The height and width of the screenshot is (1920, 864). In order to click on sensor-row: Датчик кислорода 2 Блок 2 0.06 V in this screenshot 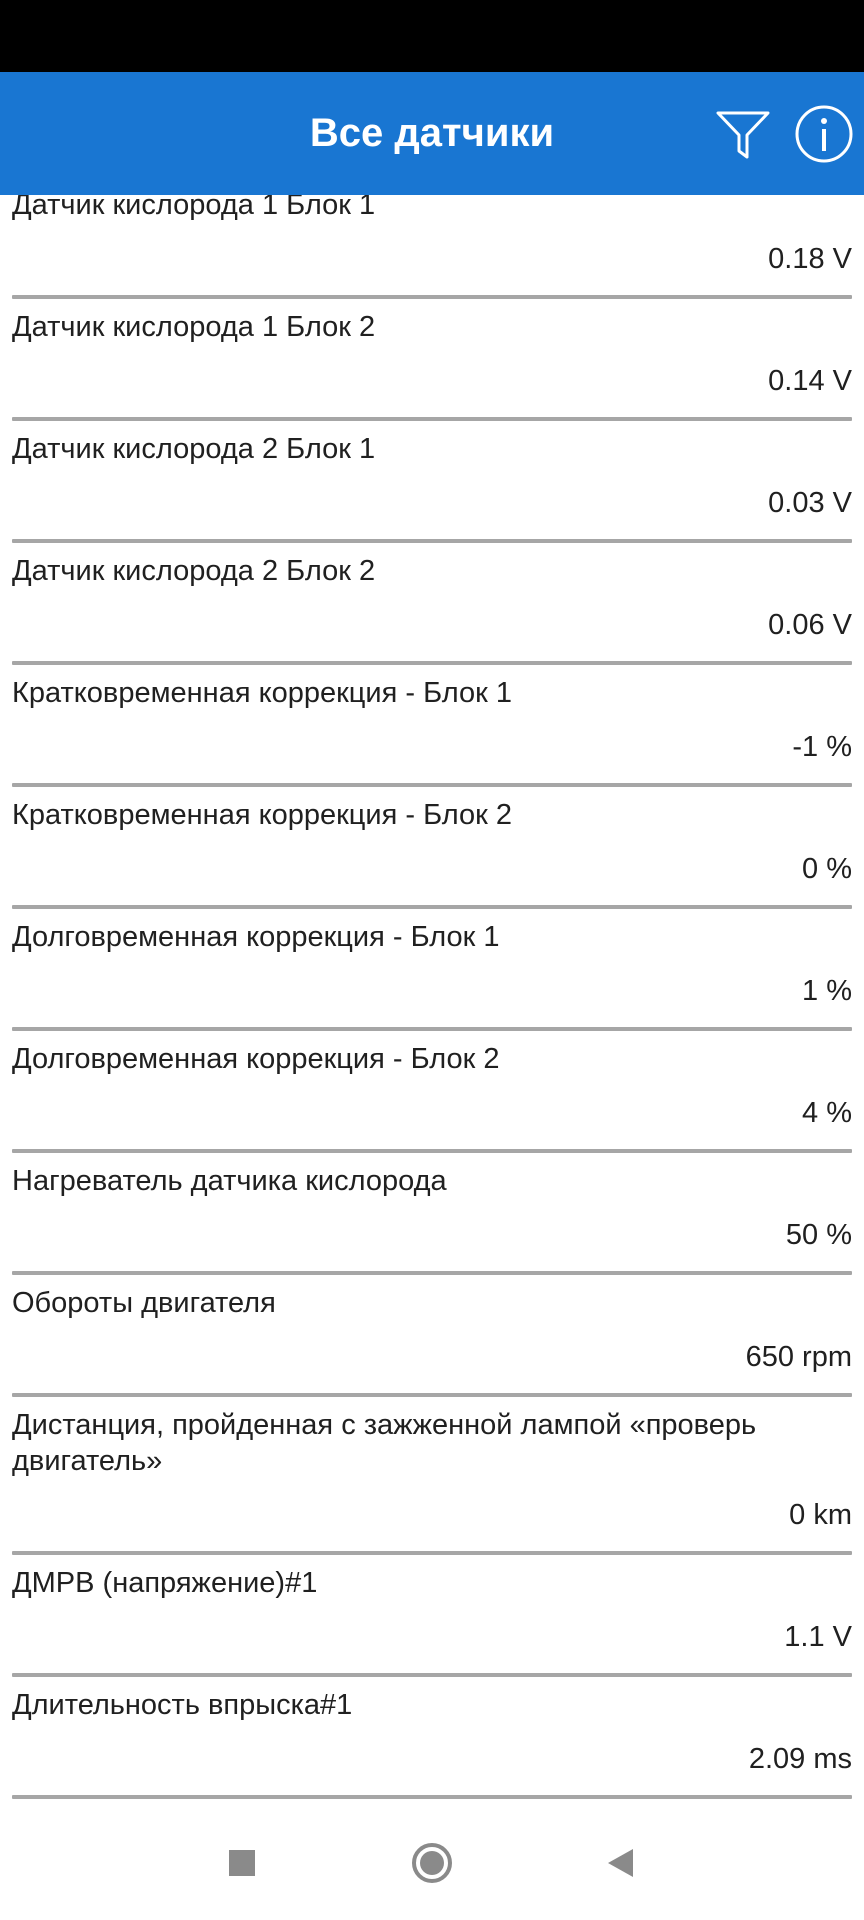, I will do `click(432, 604)`.